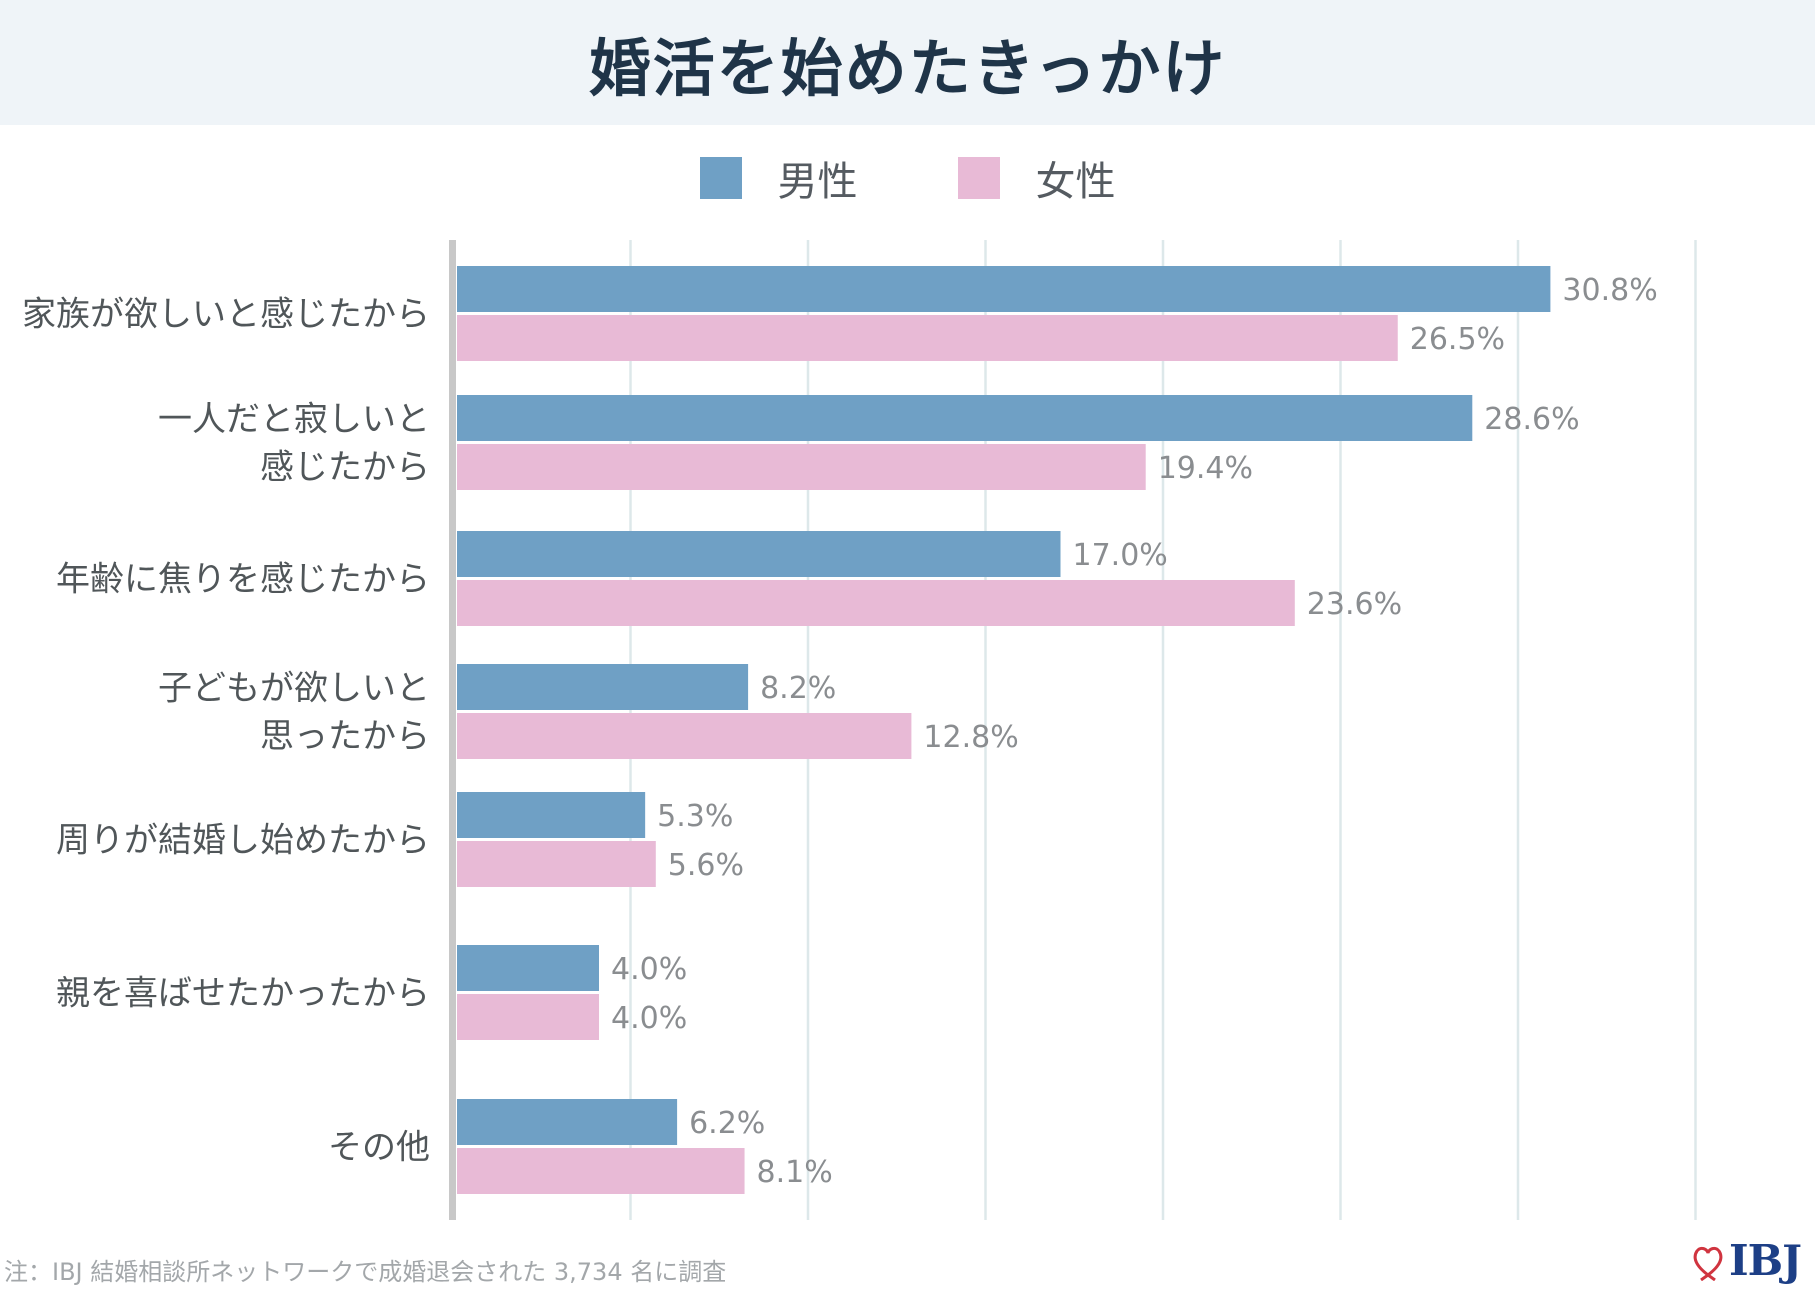 This screenshot has width=1815, height=1294. Describe the element at coordinates (226, 315) in the screenshot. I see `category-label: 家族が欲しいと感じたから` at that location.